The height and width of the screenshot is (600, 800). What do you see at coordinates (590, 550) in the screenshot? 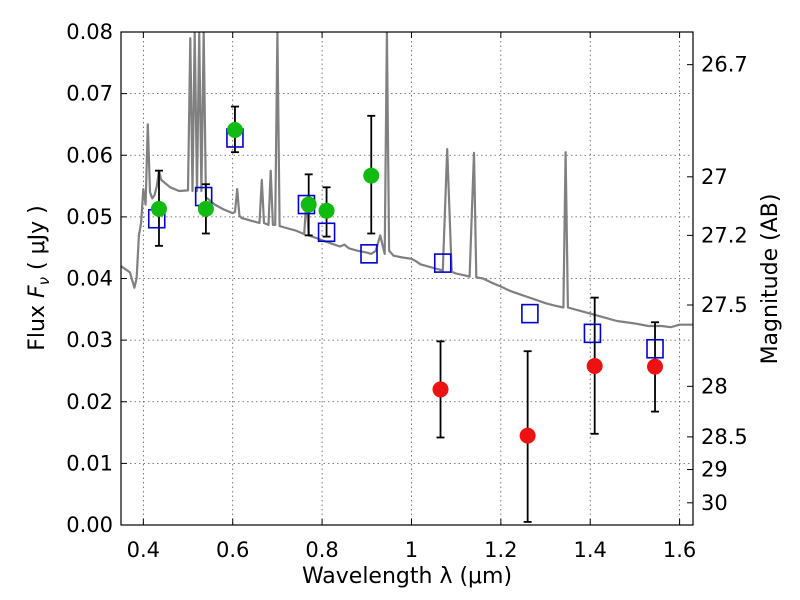
I see `x-tick-label: 1.4` at bounding box center [590, 550].